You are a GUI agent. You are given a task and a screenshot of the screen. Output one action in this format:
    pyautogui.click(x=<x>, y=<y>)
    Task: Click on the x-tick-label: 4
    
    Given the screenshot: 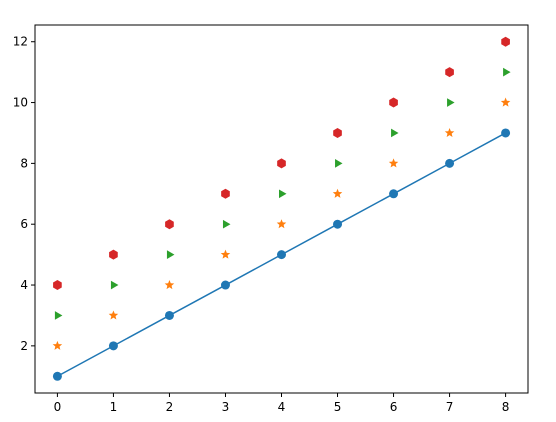 What is the action you would take?
    pyautogui.click(x=282, y=407)
    